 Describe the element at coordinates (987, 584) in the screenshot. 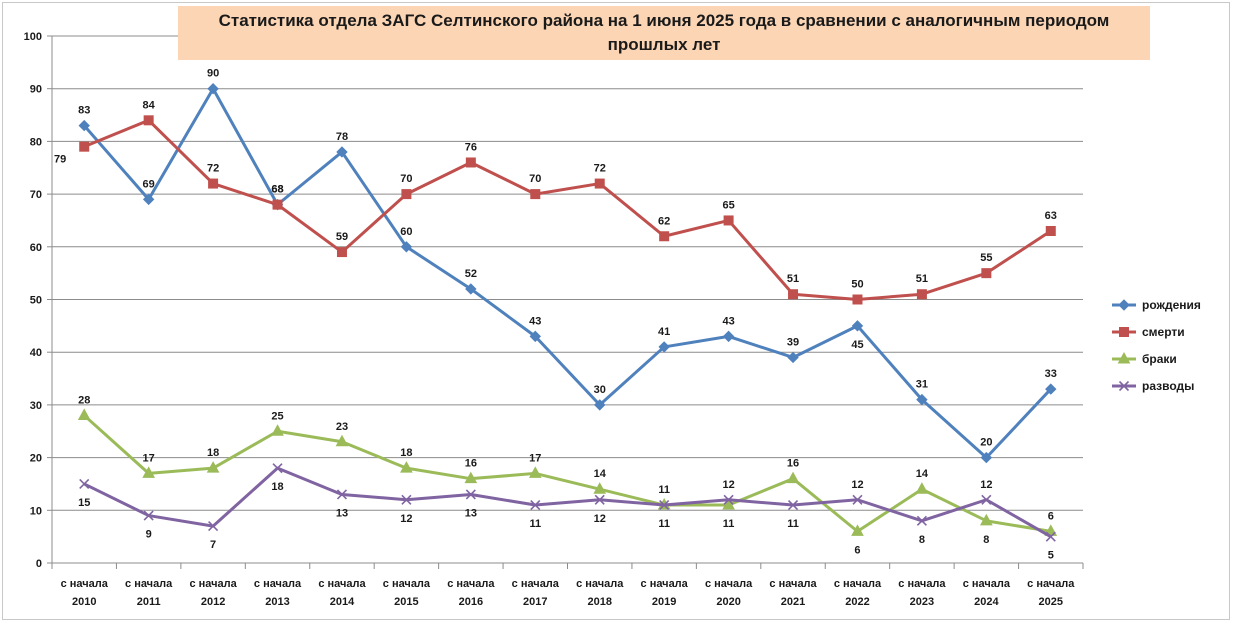

I see `x-tick-label-14-0: с начала` at that location.